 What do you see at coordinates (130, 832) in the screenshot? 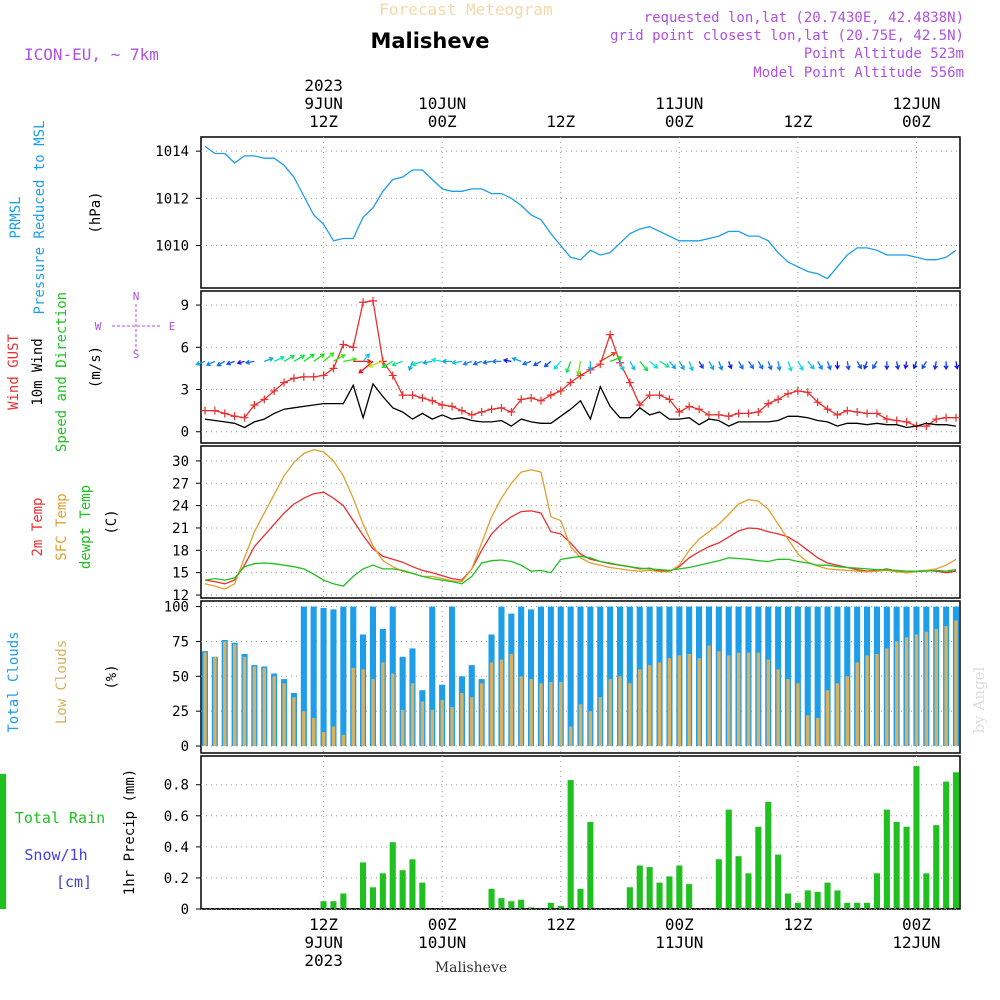
I see `y-axis-label: 1hr Precip (mm)` at bounding box center [130, 832].